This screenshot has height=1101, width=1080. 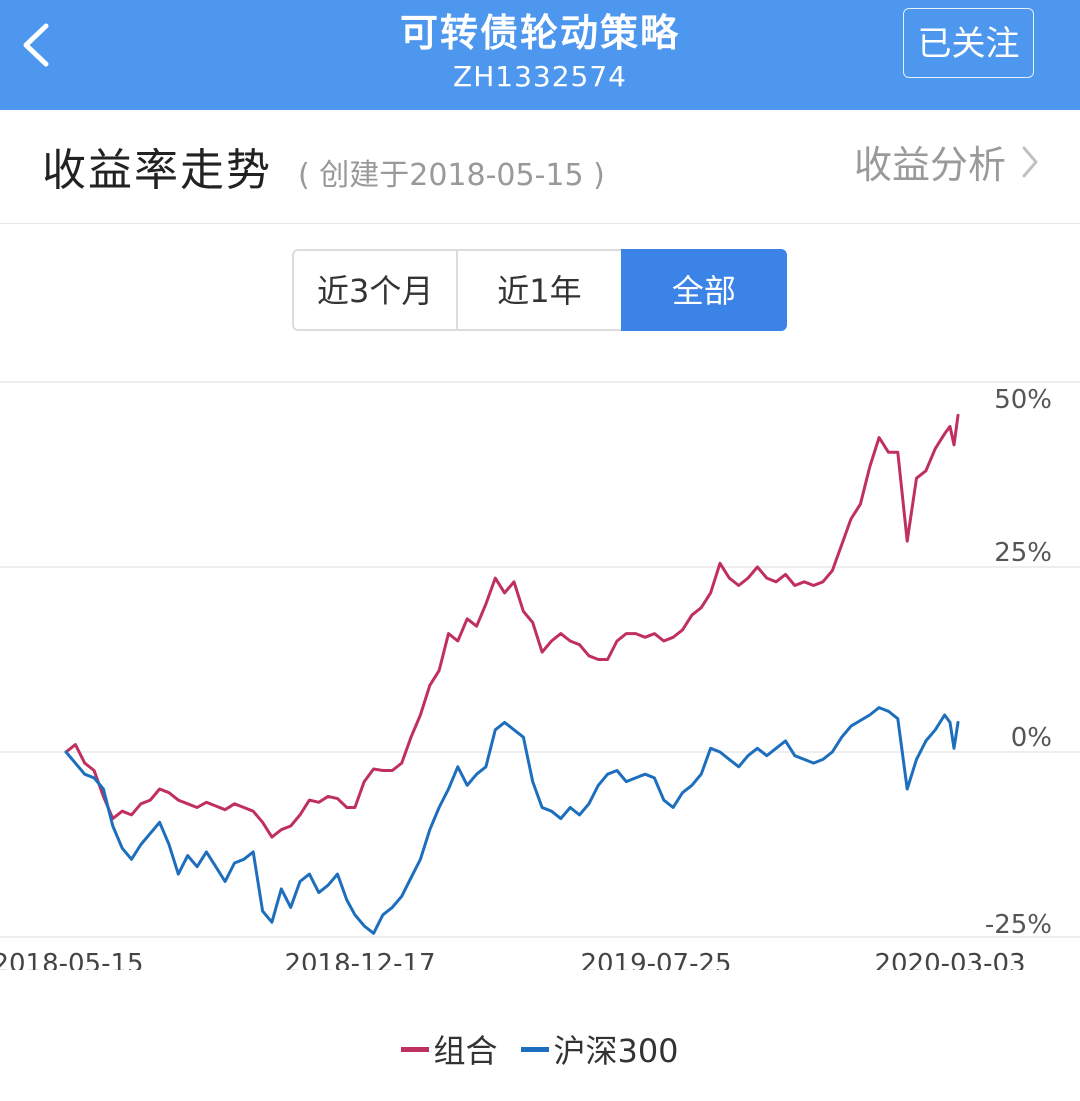 I want to click on x-tick-label: 2018-12-17, so click(x=359, y=959).